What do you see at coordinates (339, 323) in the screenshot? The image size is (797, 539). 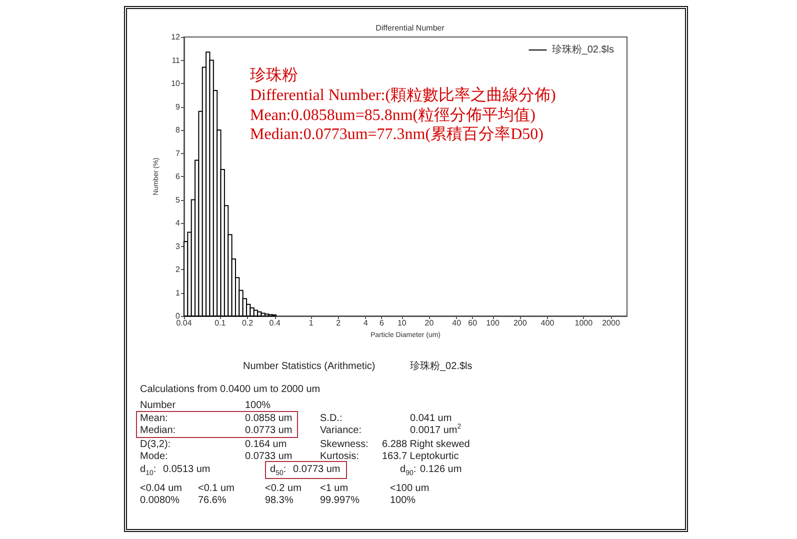 I see `x-tick-label: 2` at bounding box center [339, 323].